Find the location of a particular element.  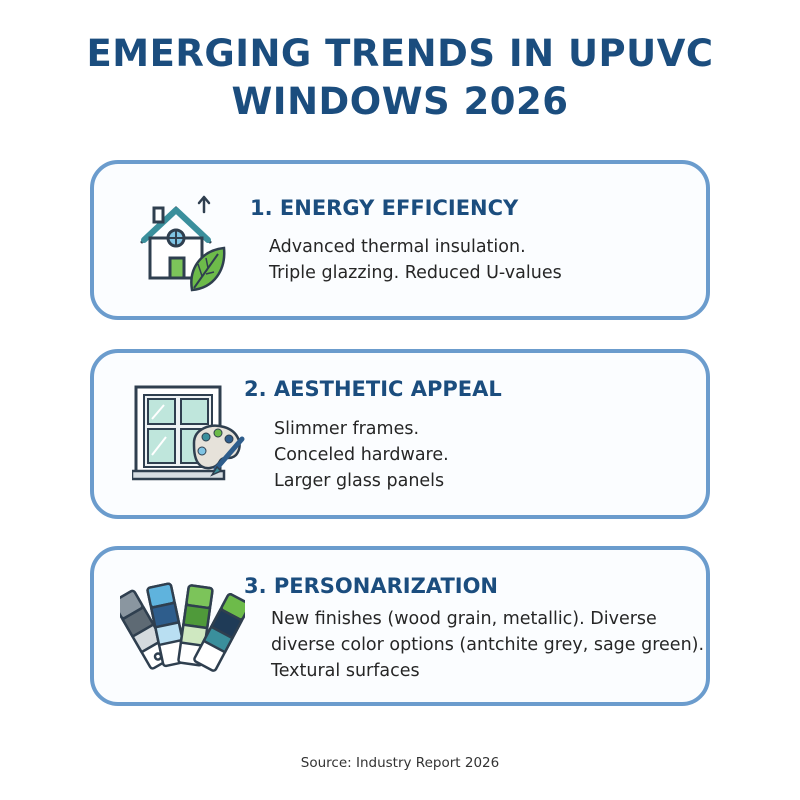

trend-description-line: Advanced thermal insulation. is located at coordinates (397, 247).